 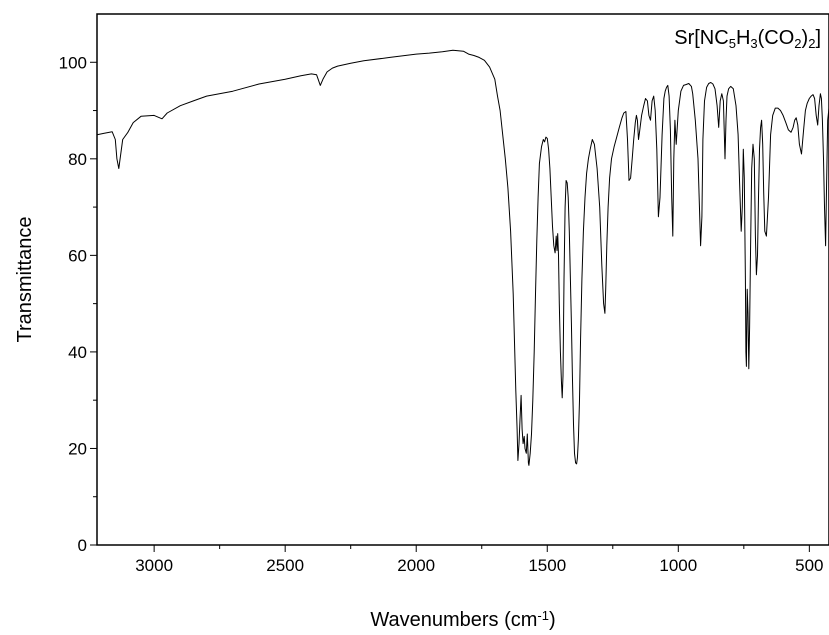 What do you see at coordinates (678, 565) in the screenshot?
I see `x-tick-label: 1000` at bounding box center [678, 565].